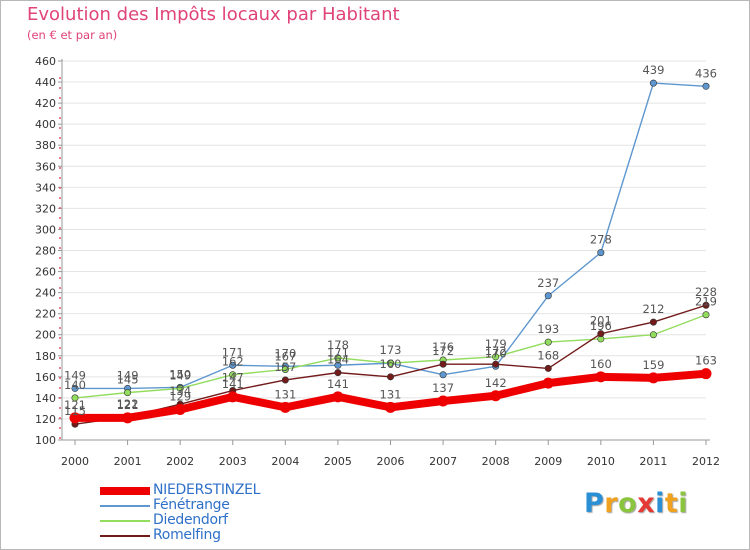  Describe the element at coordinates (125, 506) in the screenshot. I see `legend-swatch-fenetrange` at that location.